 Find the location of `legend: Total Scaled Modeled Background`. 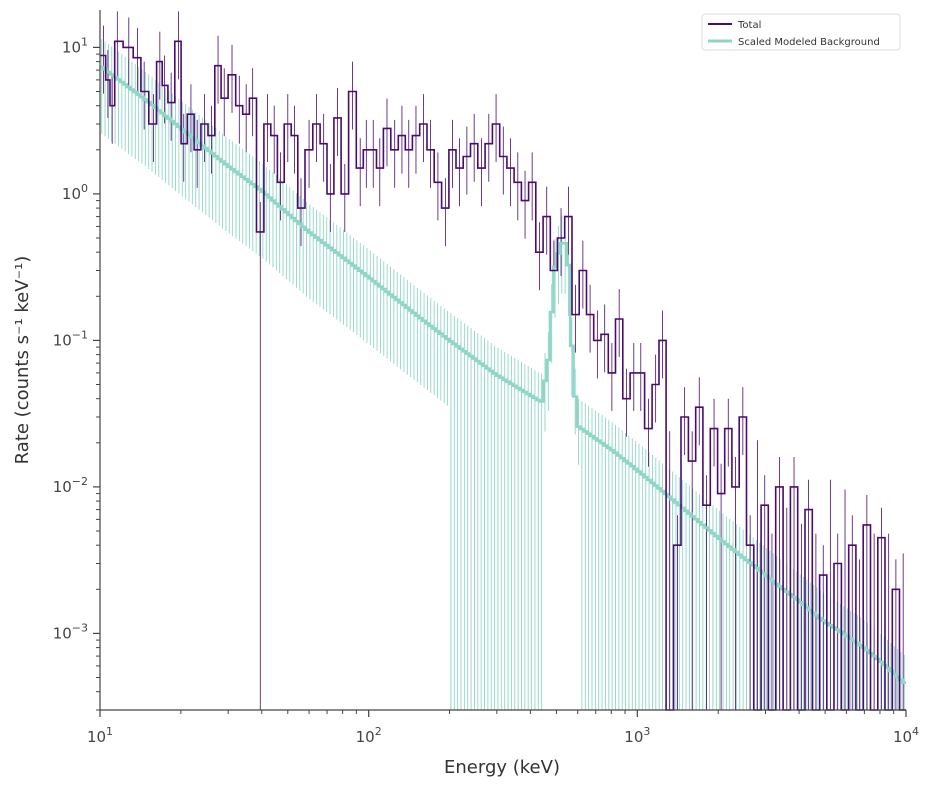

legend: Total Scaled Modeled Background is located at coordinates (801, 32).